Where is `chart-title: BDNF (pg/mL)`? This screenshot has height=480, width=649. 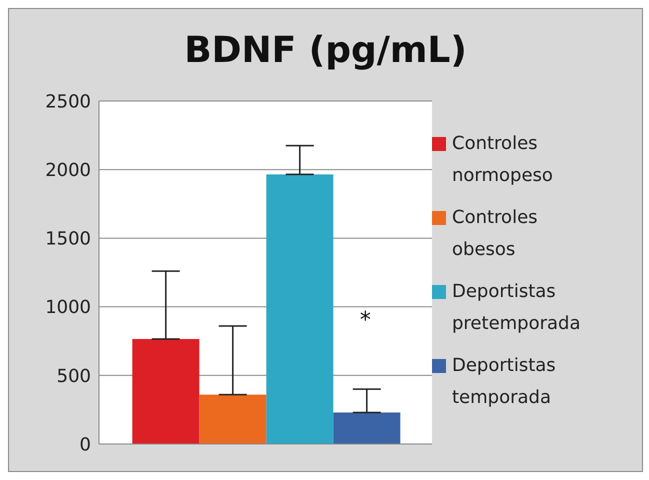 chart-title: BDNF (pg/mL) is located at coordinates (325, 50).